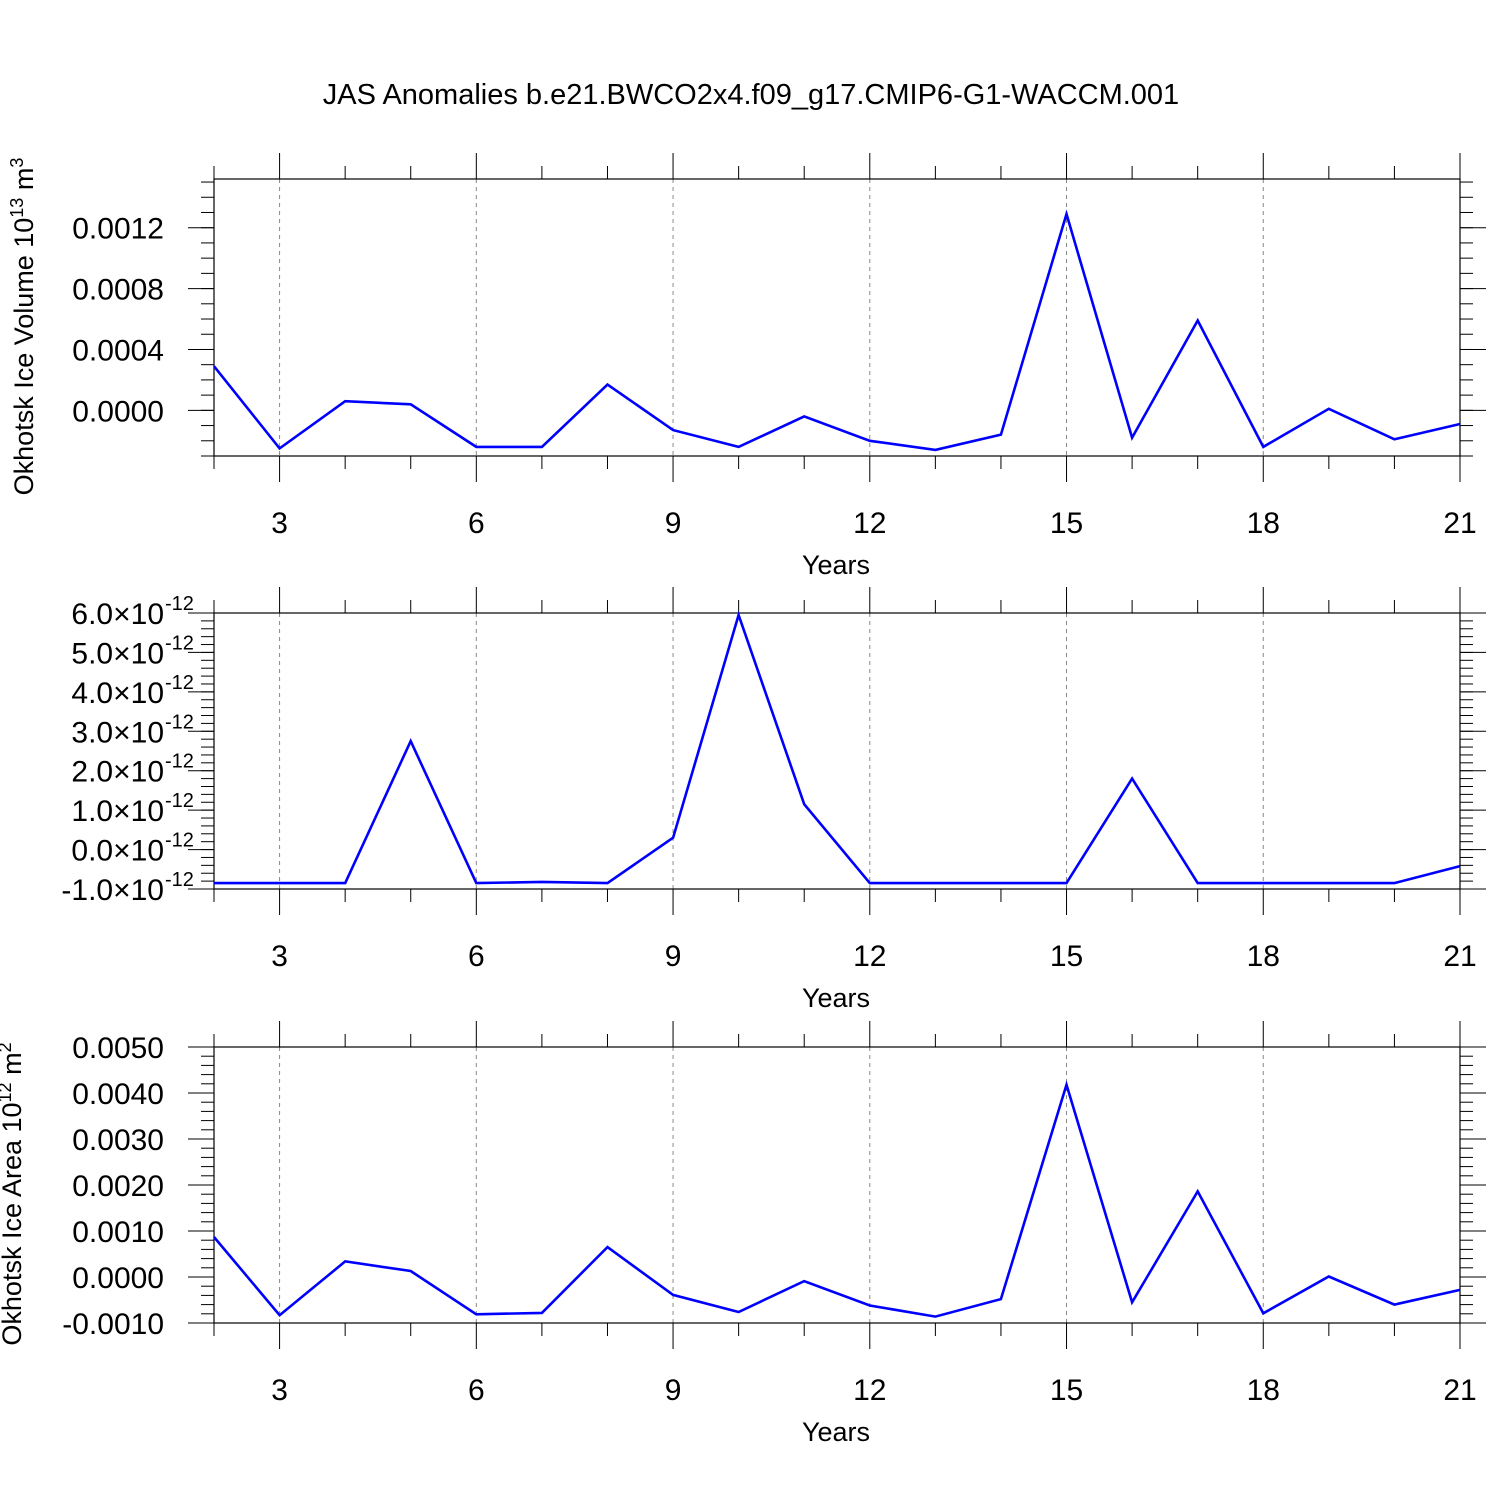 Image resolution: width=1500 pixels, height=1500 pixels. Describe the element at coordinates (118, 1094) in the screenshot. I see `y-tick-label: 0.0040` at that location.